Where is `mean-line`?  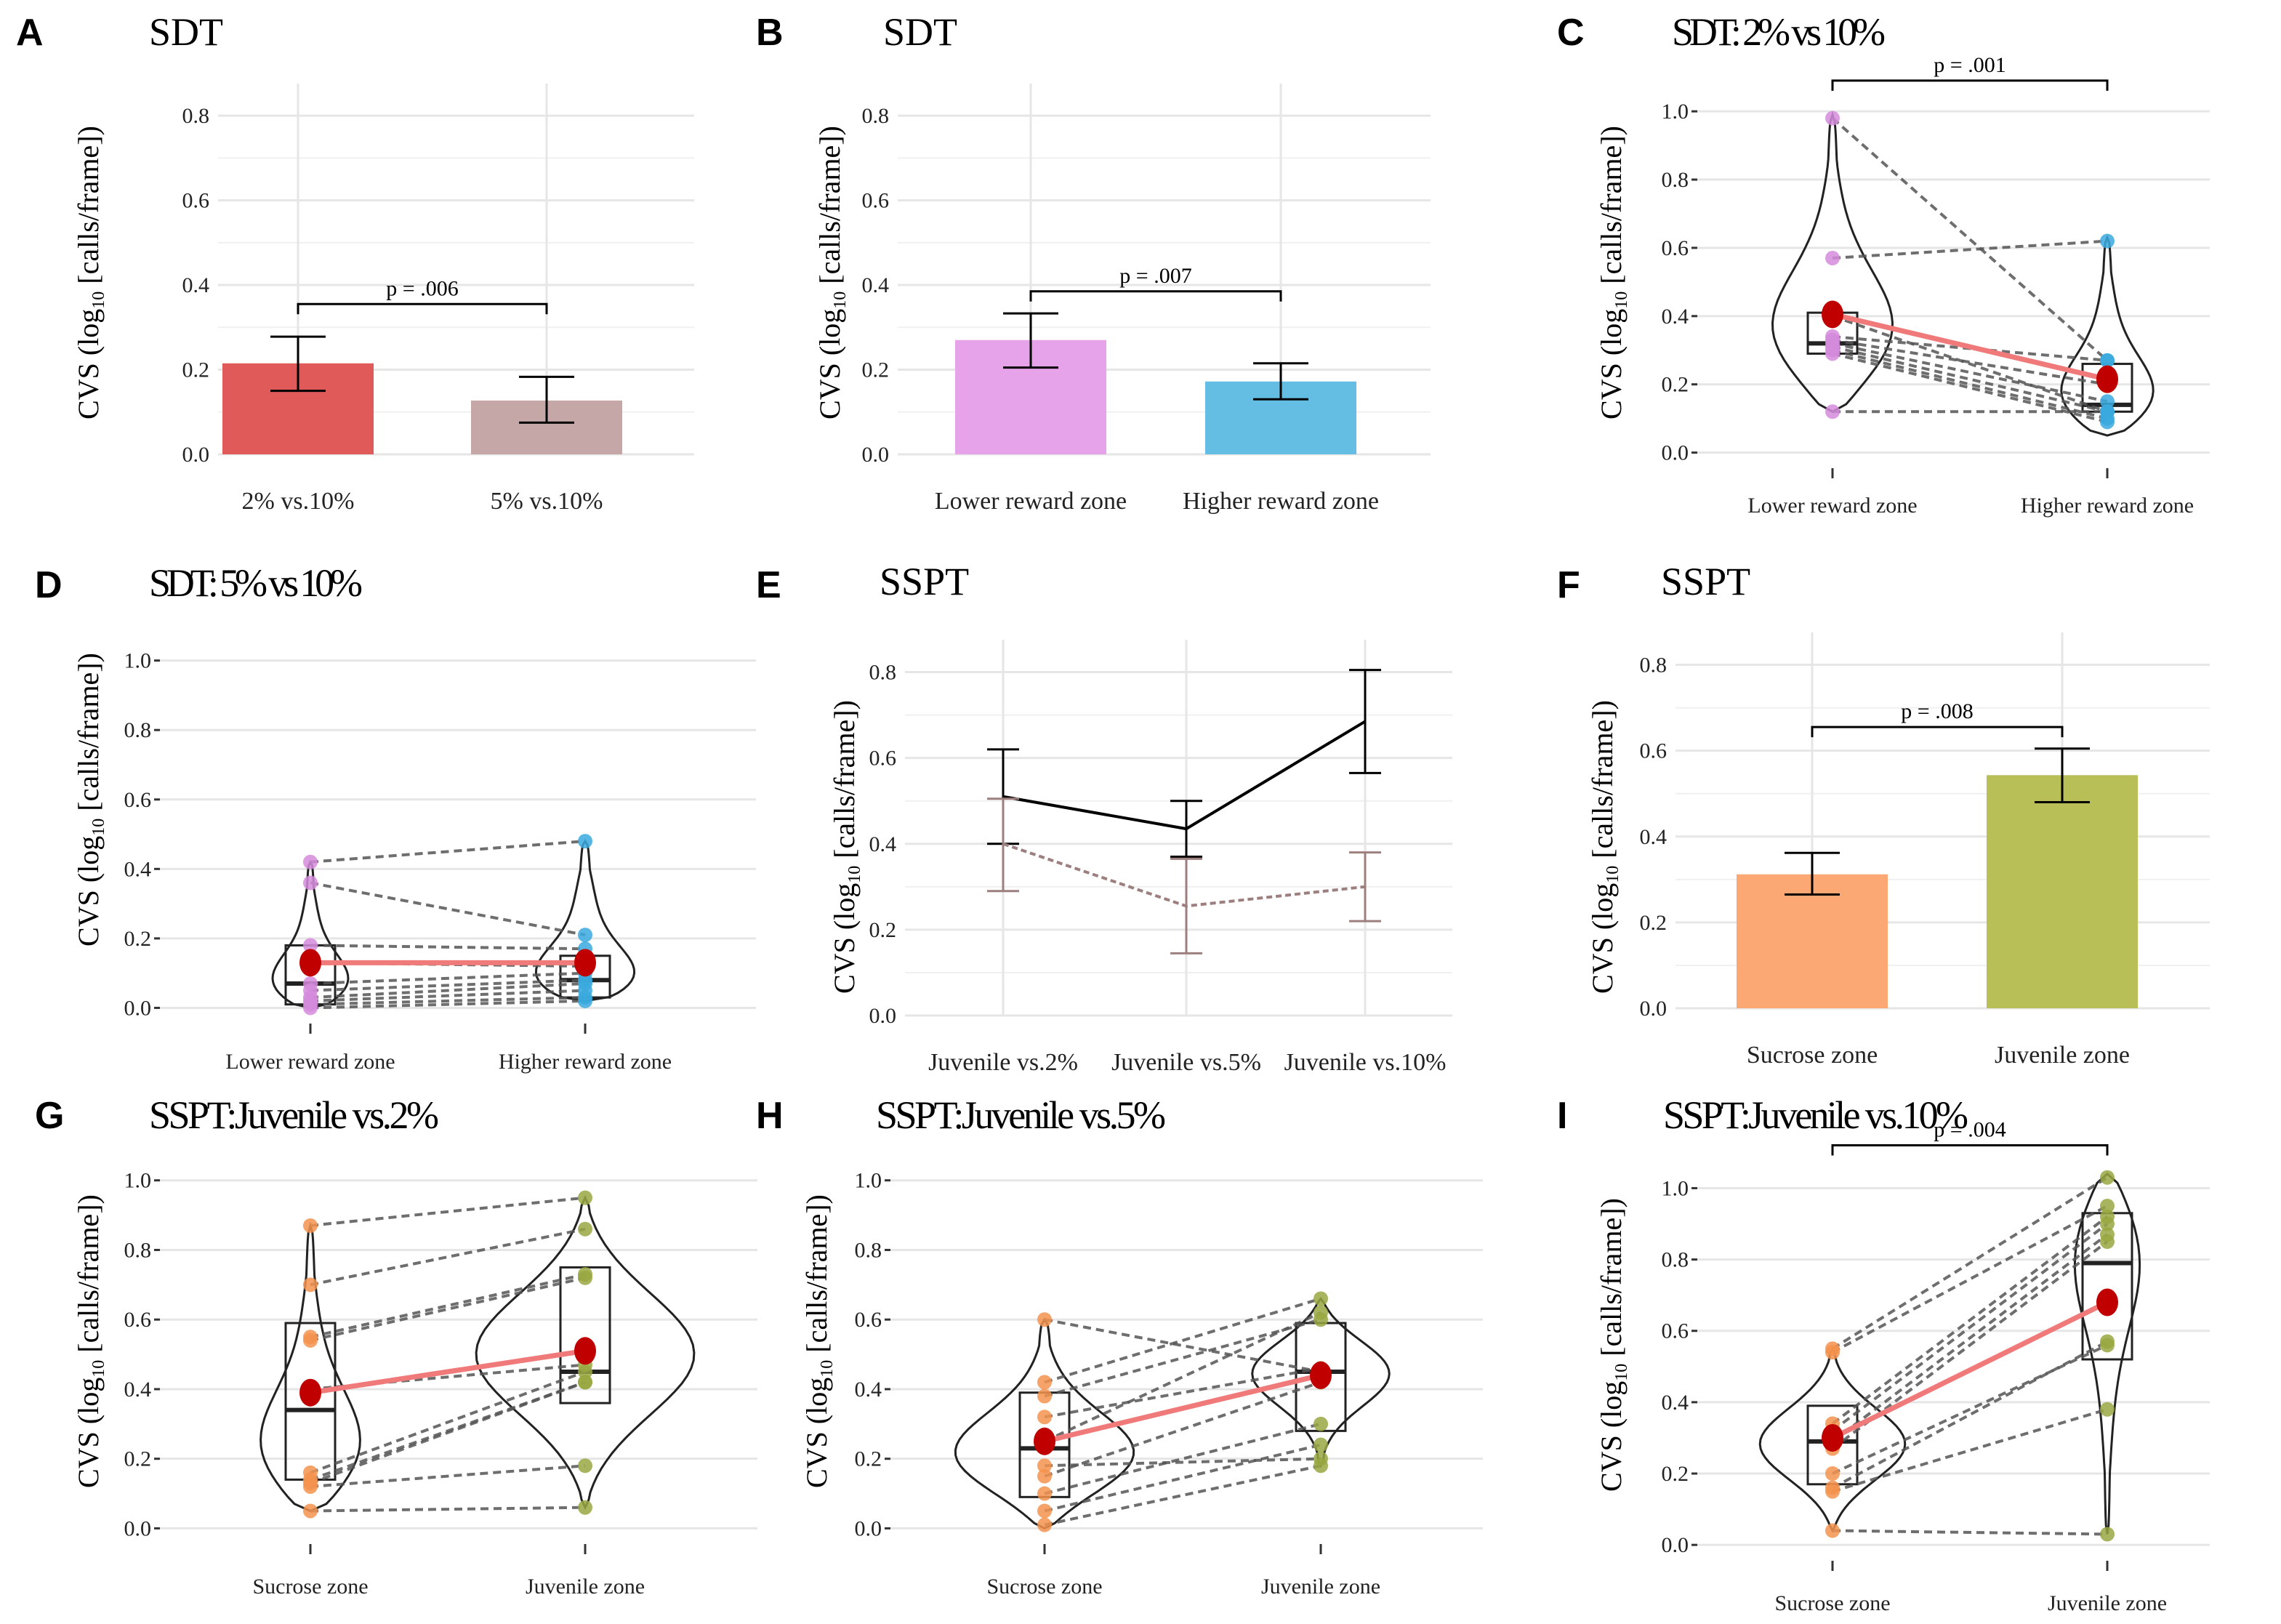 mean-line is located at coordinates (1970, 1370).